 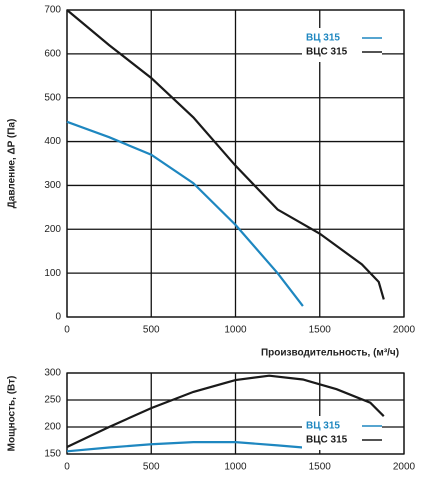 What do you see at coordinates (52, 141) in the screenshot?
I see `y-tick-label: 400` at bounding box center [52, 141].